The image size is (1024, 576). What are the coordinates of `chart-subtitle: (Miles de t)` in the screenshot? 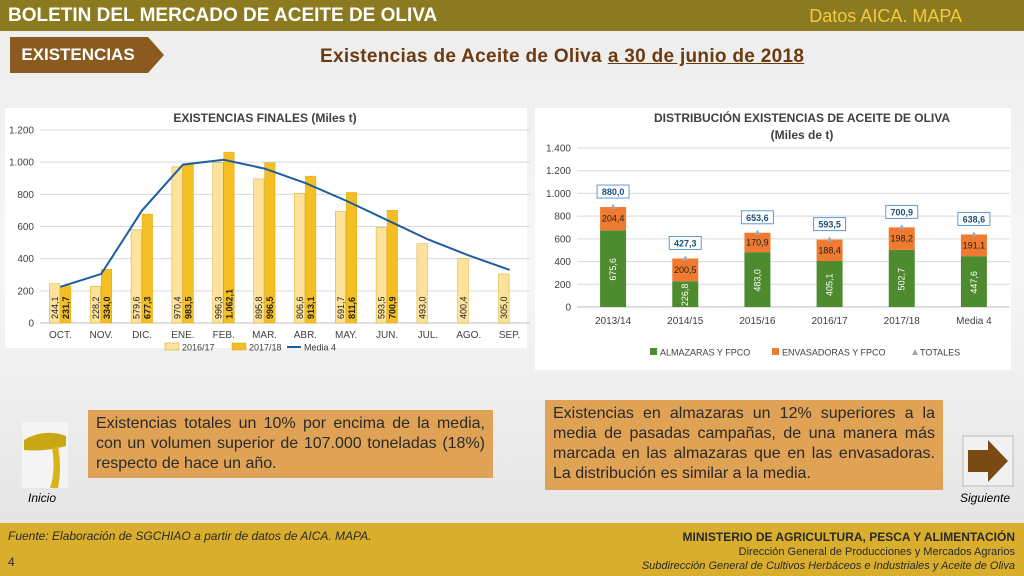 It's located at (802, 135).